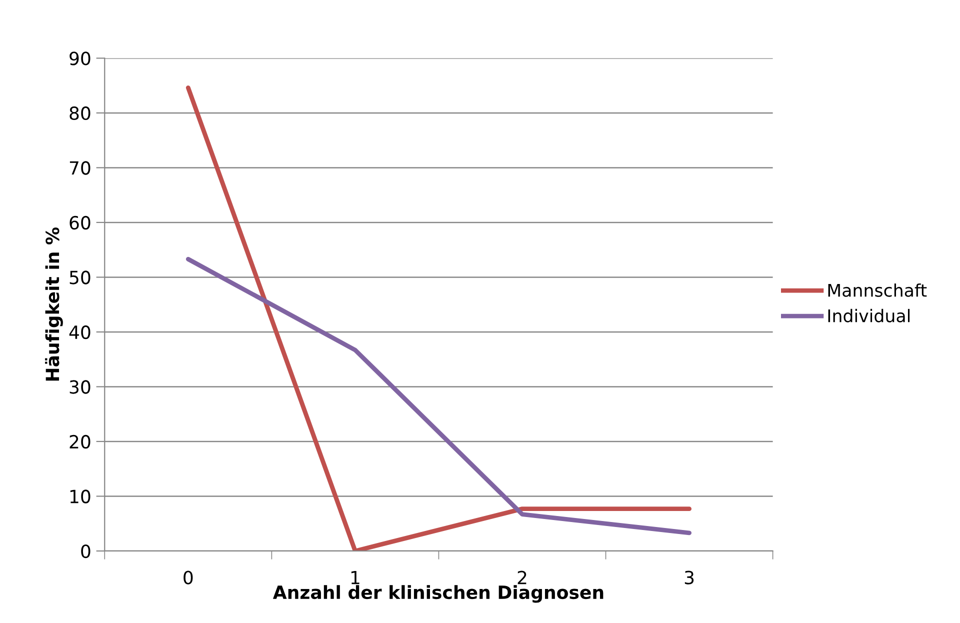  What do you see at coordinates (79, 332) in the screenshot?
I see `y-tick-label: 40` at bounding box center [79, 332].